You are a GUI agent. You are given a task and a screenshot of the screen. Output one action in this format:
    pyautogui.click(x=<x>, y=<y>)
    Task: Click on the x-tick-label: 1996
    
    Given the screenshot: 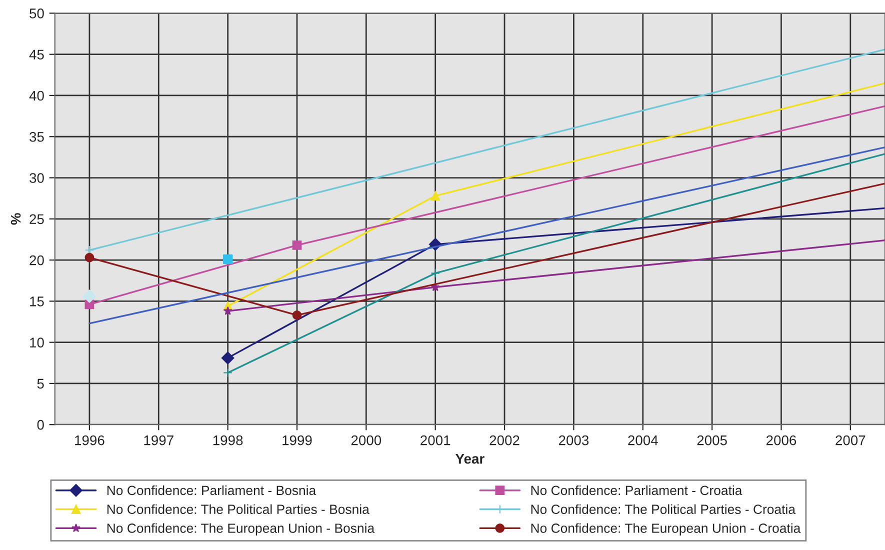 What is the action you would take?
    pyautogui.click(x=89, y=440)
    